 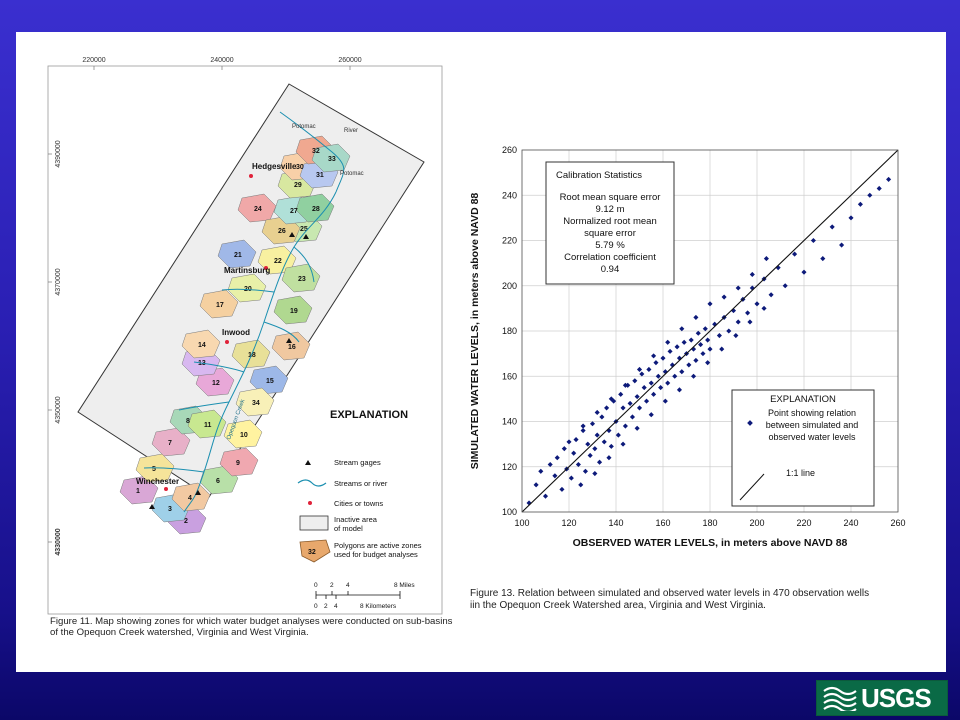 What do you see at coordinates (509, 241) in the screenshot?
I see `y-tick-label: 220` at bounding box center [509, 241].